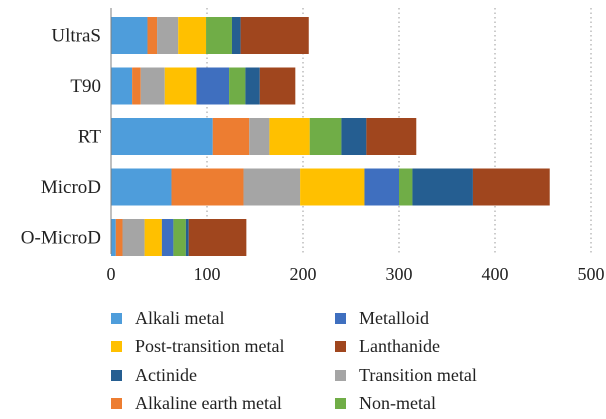  I want to click on bar-segment-rt-post-transition-metal, so click(289, 136).